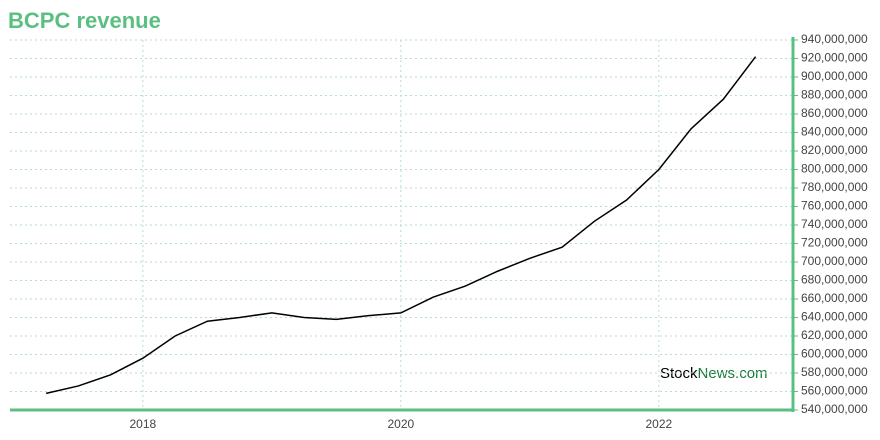  I want to click on watermark-part: Stock, so click(679, 373).